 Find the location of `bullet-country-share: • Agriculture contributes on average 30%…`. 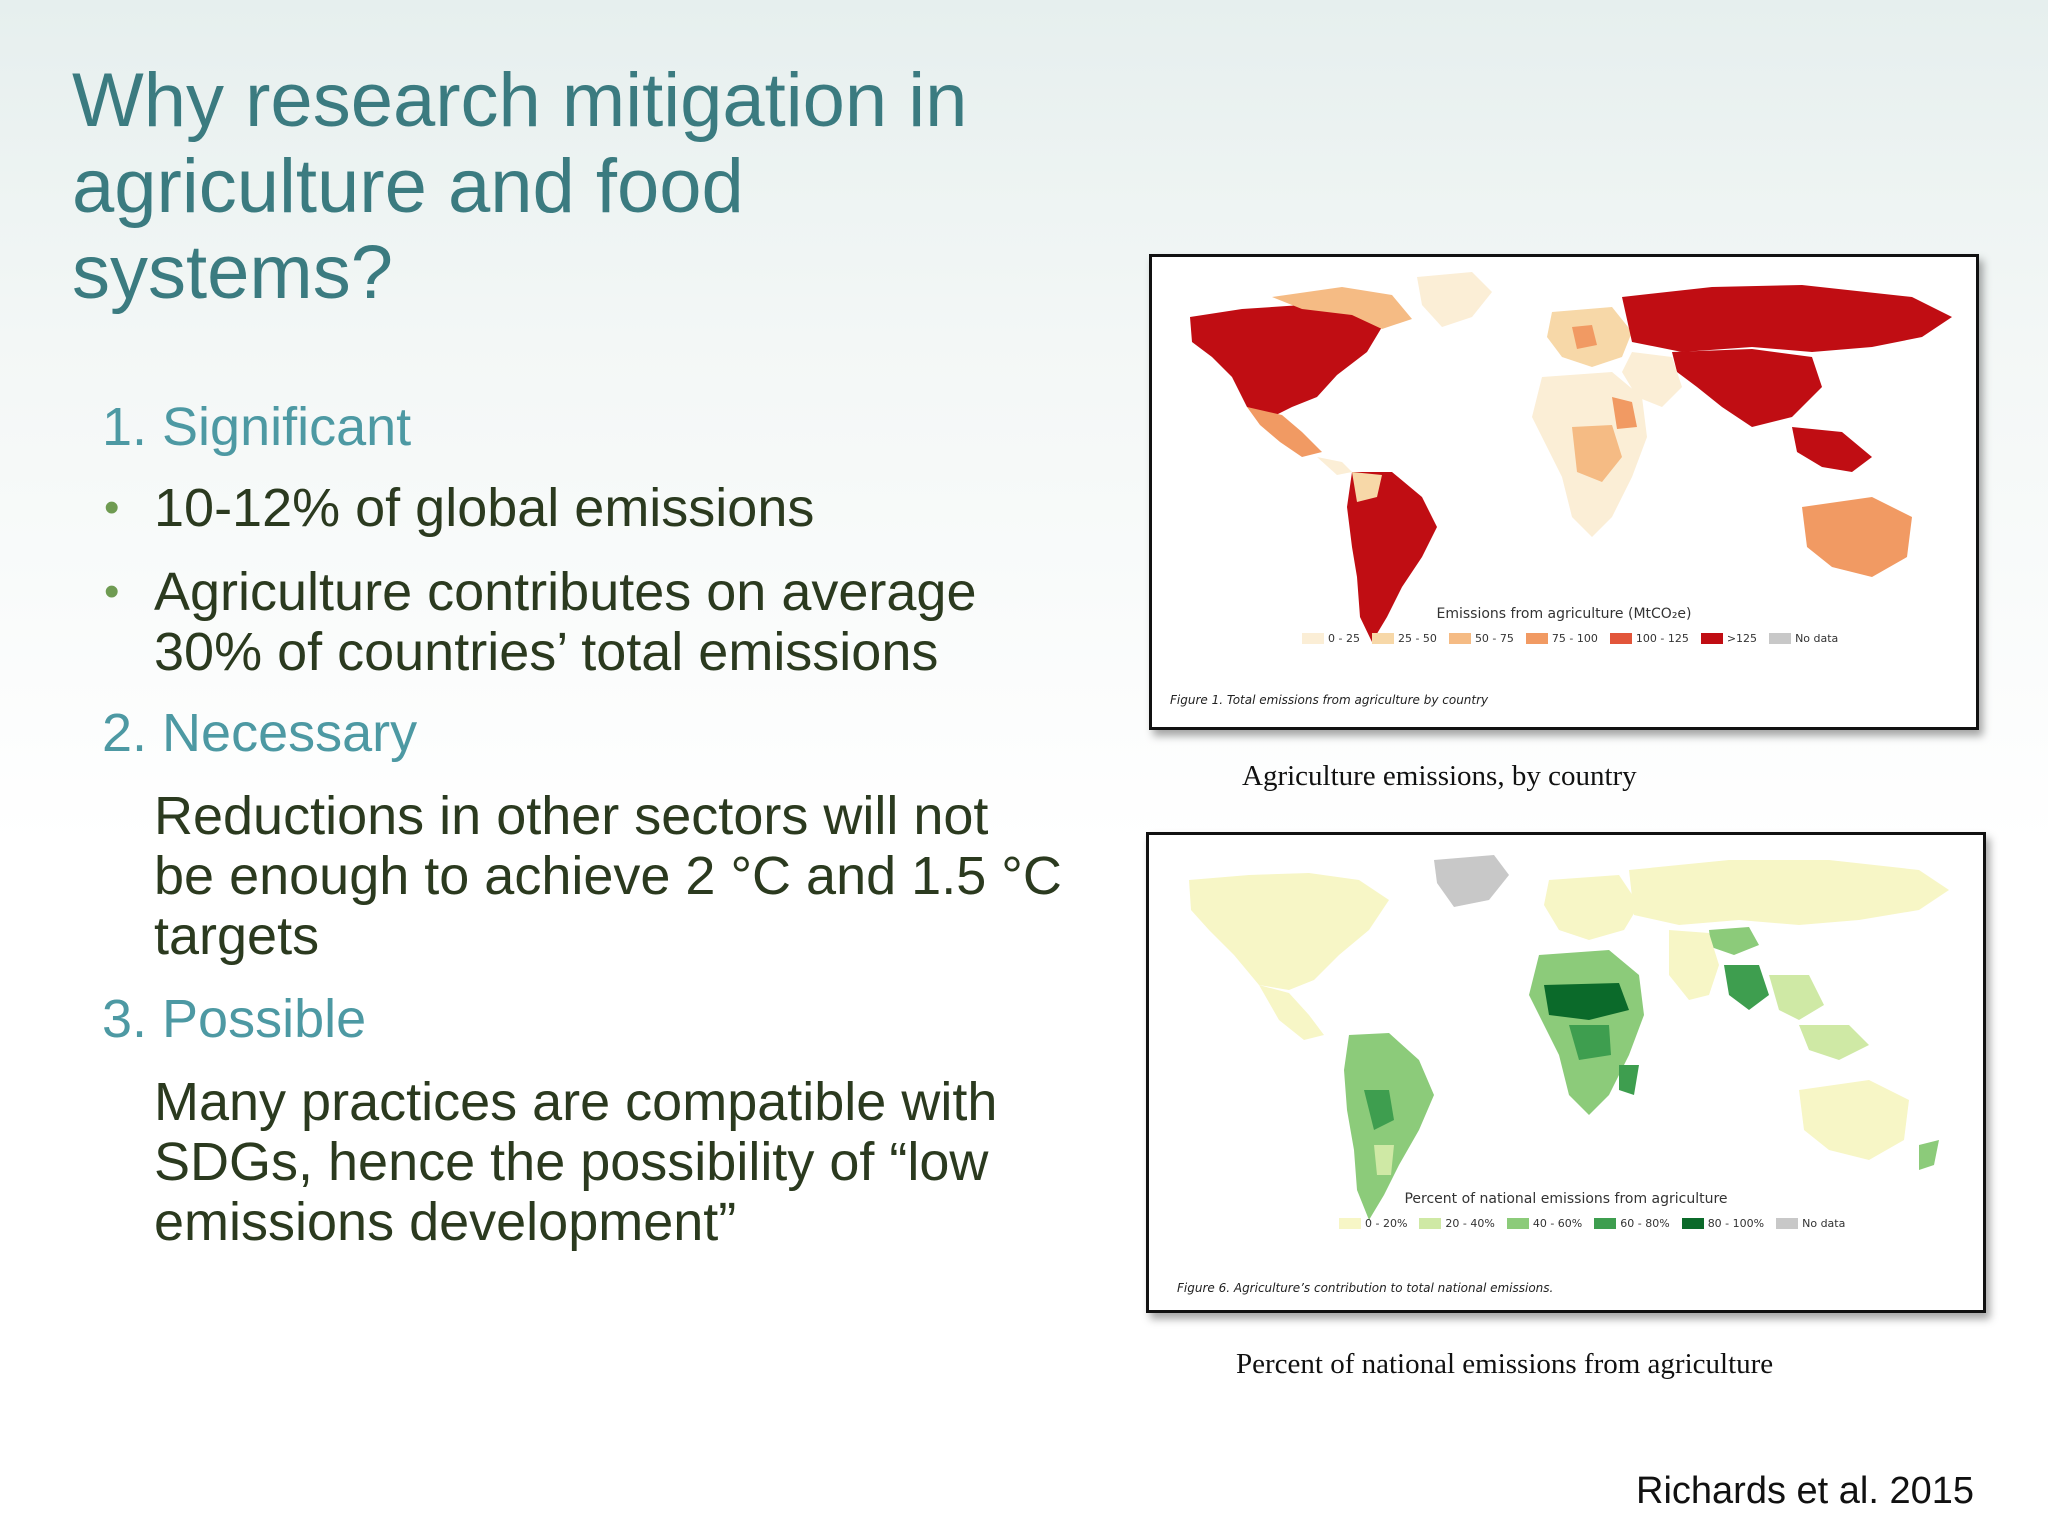

bullet-country-share: • Agriculture contributes on average 30%… is located at coordinates (582, 622).